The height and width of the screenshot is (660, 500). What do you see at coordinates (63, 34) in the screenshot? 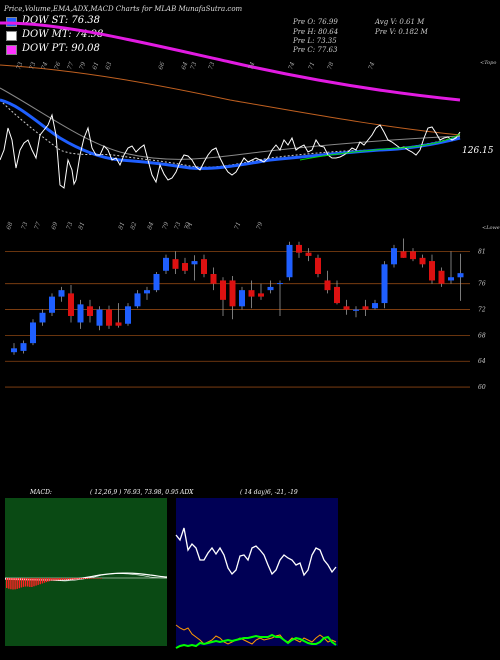
I see `dow-mt-label: DOW MT: 74.98` at bounding box center [63, 34].